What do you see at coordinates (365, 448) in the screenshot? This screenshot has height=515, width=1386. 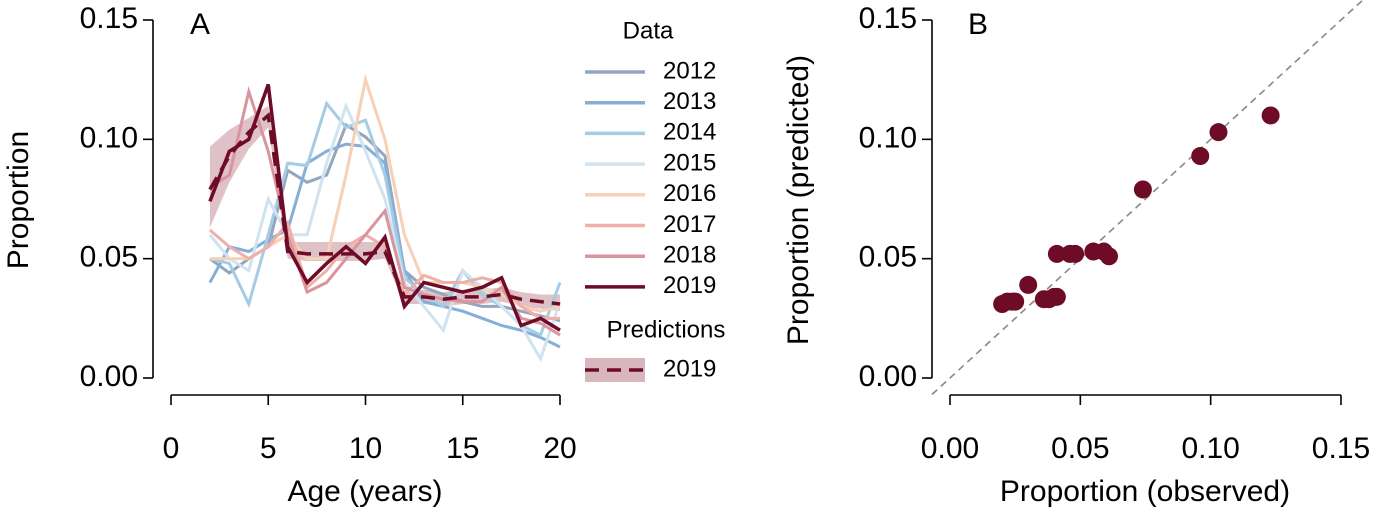 I see `x-tick-label: 10` at bounding box center [365, 448].